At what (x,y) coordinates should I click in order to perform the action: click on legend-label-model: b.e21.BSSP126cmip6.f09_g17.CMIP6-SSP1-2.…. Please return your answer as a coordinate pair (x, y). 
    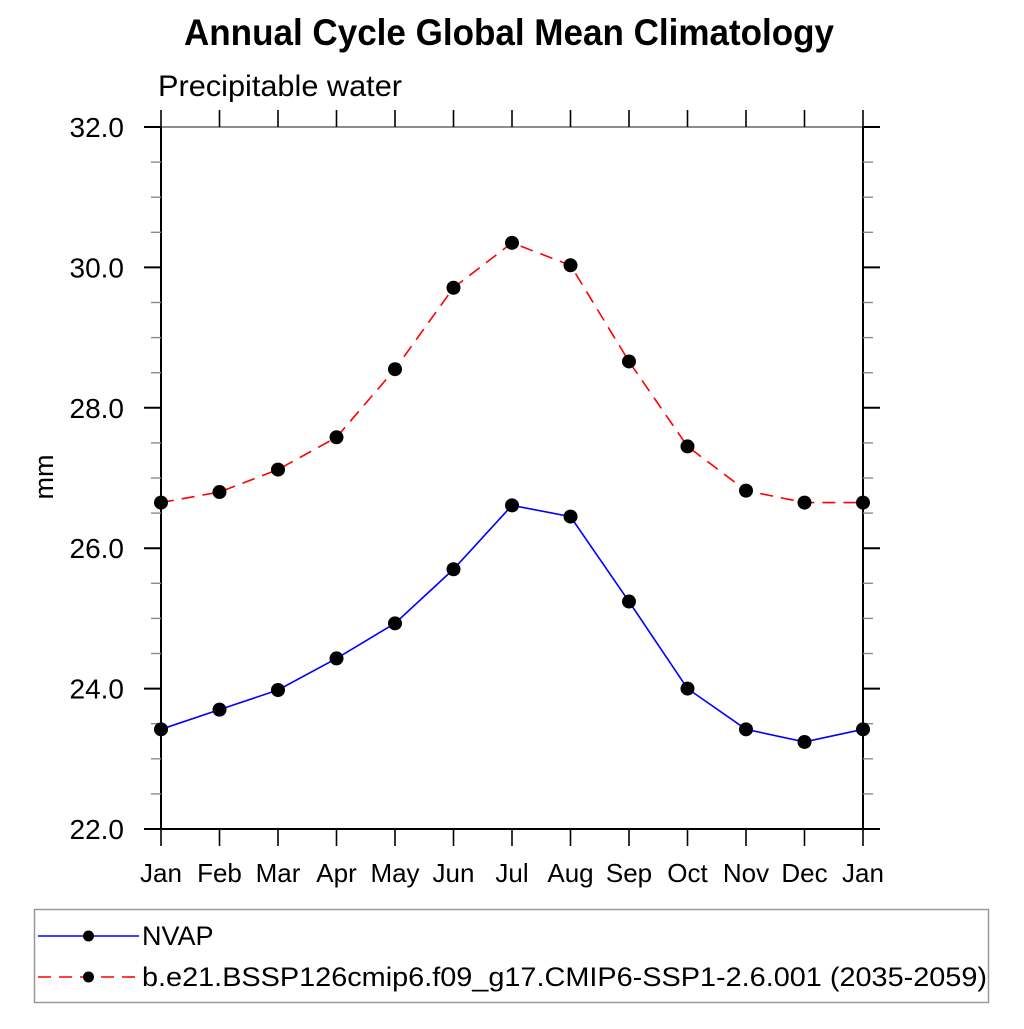
    Looking at the image, I should click on (564, 977).